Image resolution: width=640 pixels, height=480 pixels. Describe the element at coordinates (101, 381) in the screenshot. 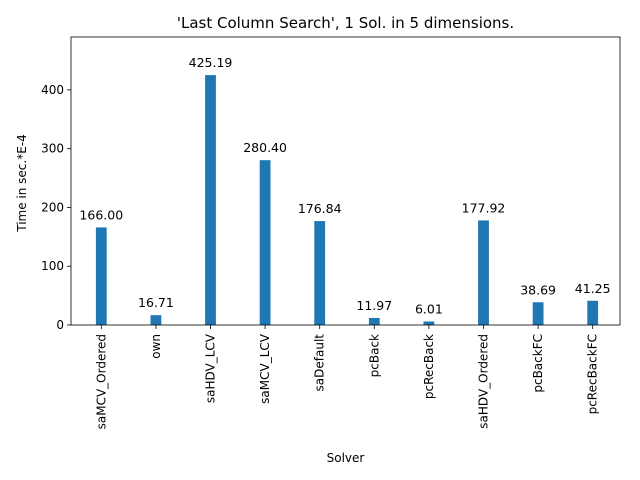

I see `x-tick-label: saMCV_Ordered` at that location.